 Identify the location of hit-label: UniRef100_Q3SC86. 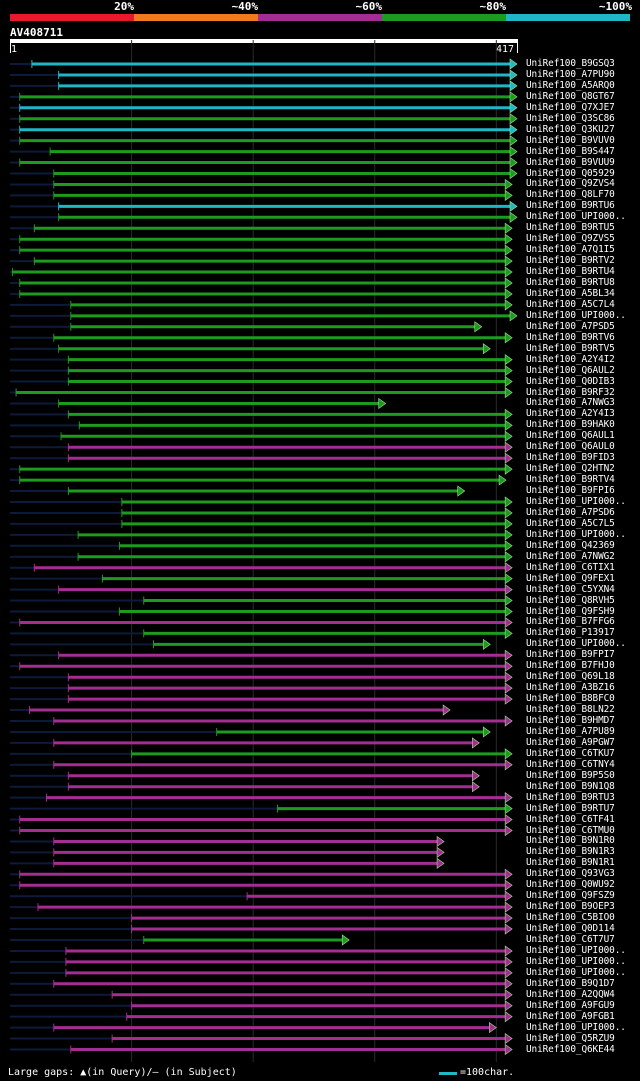
(570, 118).